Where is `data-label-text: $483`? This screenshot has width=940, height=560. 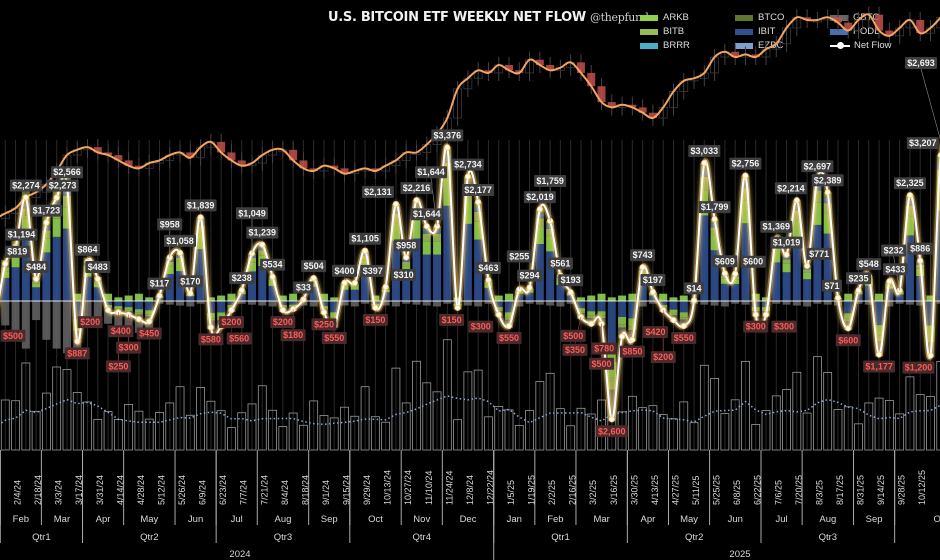 data-label-text: $483 is located at coordinates (98, 267).